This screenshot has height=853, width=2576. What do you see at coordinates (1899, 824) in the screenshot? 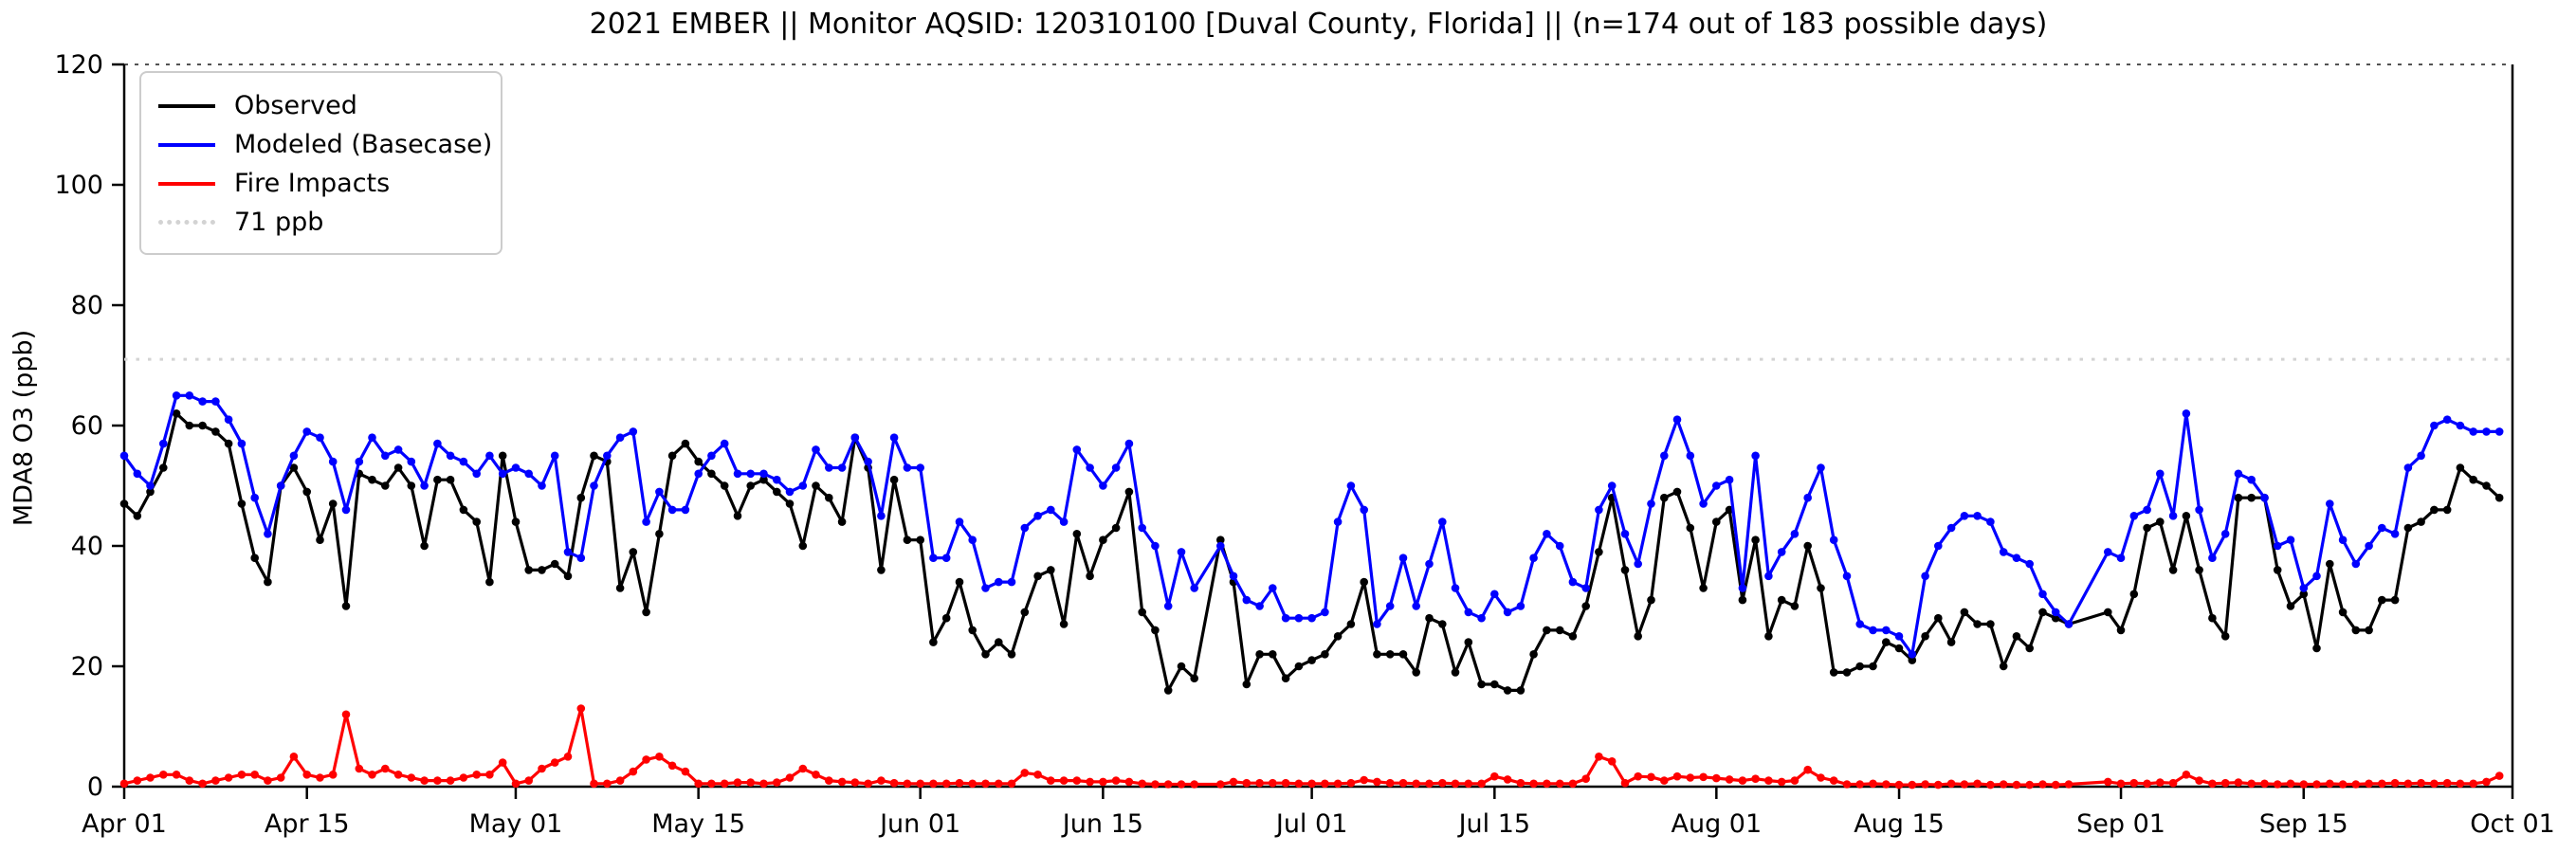
I see `x-axis-tick-label: Aug 15` at bounding box center [1899, 824].